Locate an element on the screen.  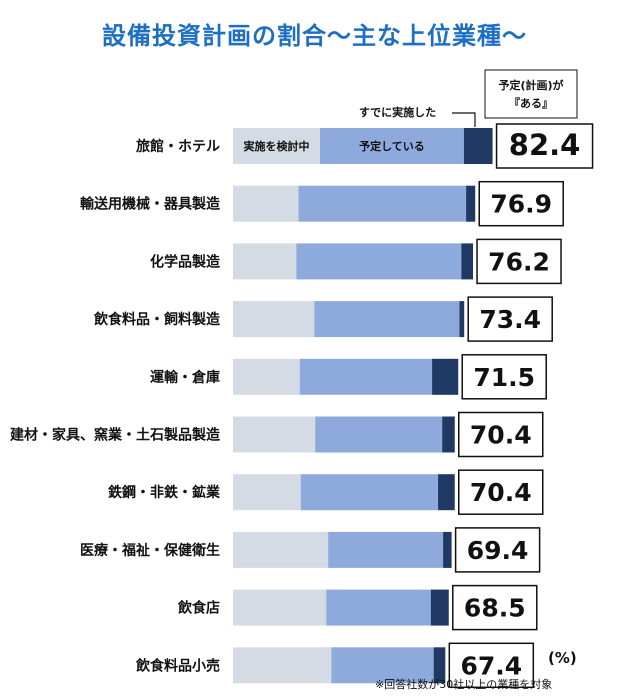
legend-callouts: すでに実施した 予定(計画)が 『ある』 is located at coordinates (468, 98).